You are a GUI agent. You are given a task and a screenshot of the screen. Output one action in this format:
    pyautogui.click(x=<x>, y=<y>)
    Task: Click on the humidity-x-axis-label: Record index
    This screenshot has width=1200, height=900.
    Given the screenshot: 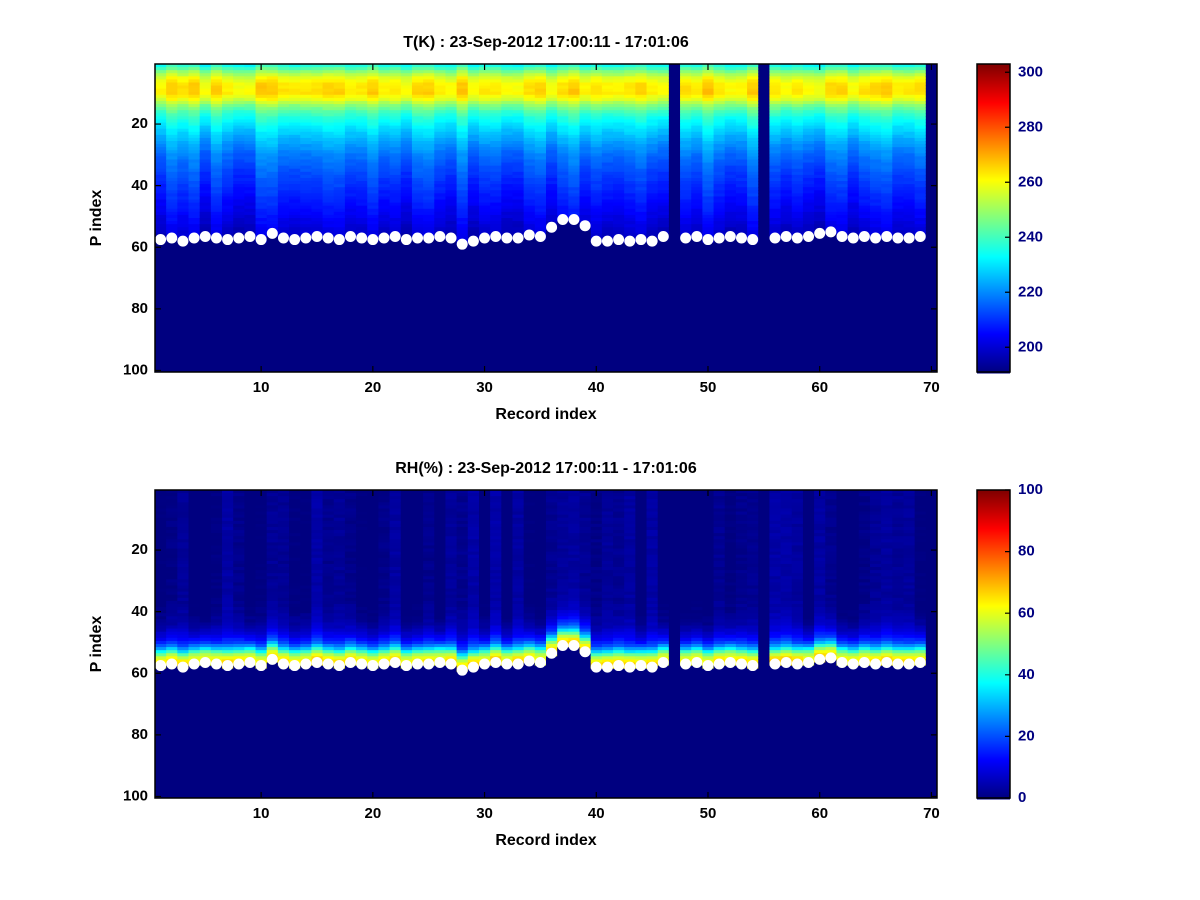 What is the action you would take?
    pyautogui.click(x=546, y=840)
    